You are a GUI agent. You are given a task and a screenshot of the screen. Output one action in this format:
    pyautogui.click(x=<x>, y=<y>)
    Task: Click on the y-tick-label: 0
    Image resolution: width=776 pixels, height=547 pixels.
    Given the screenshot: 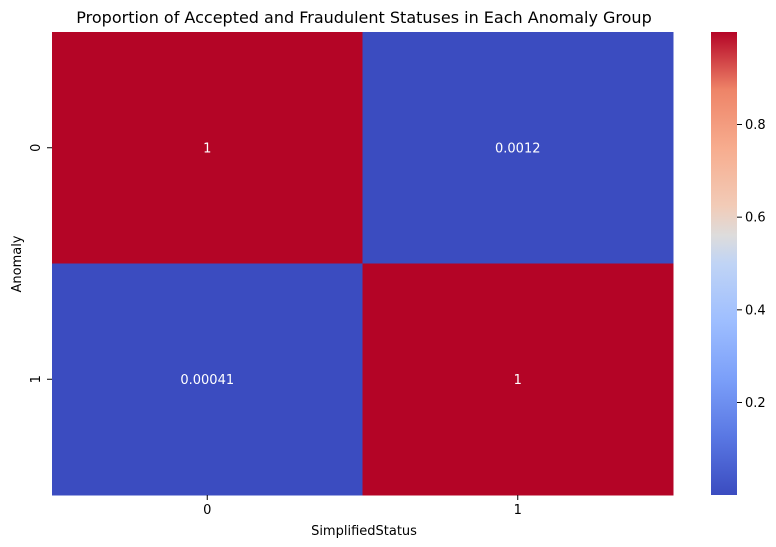 What is the action you would take?
    pyautogui.click(x=36, y=148)
    